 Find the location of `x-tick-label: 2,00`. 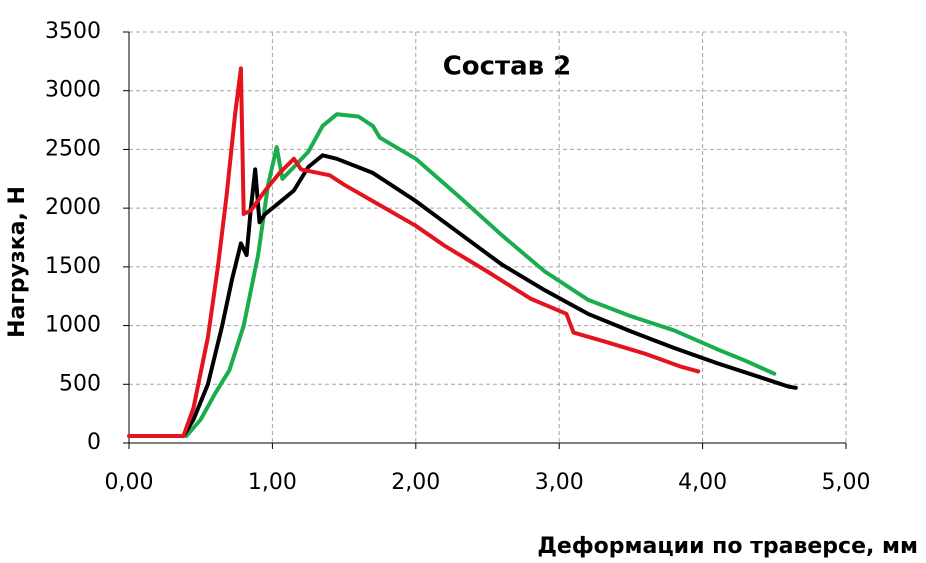

x-tick-label: 2,00 is located at coordinates (415, 482).